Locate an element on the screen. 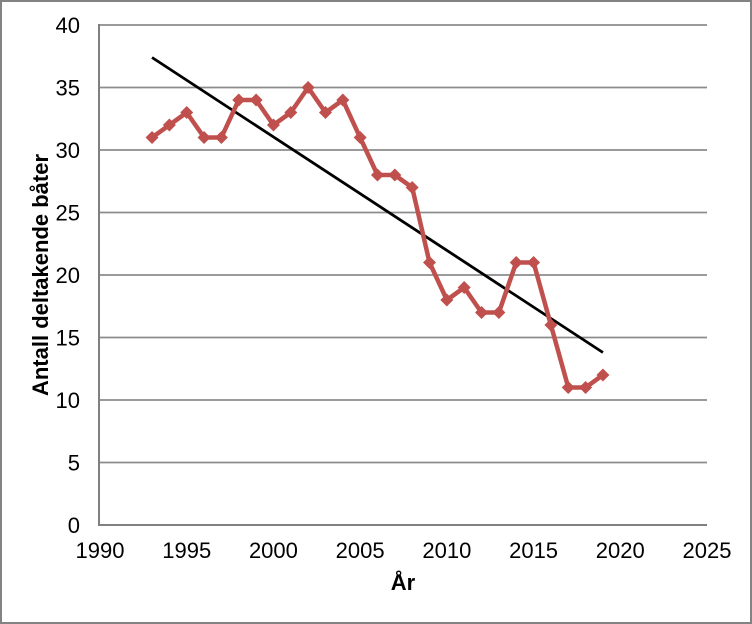  y-tick-label-10: 10 is located at coordinates (68, 400).